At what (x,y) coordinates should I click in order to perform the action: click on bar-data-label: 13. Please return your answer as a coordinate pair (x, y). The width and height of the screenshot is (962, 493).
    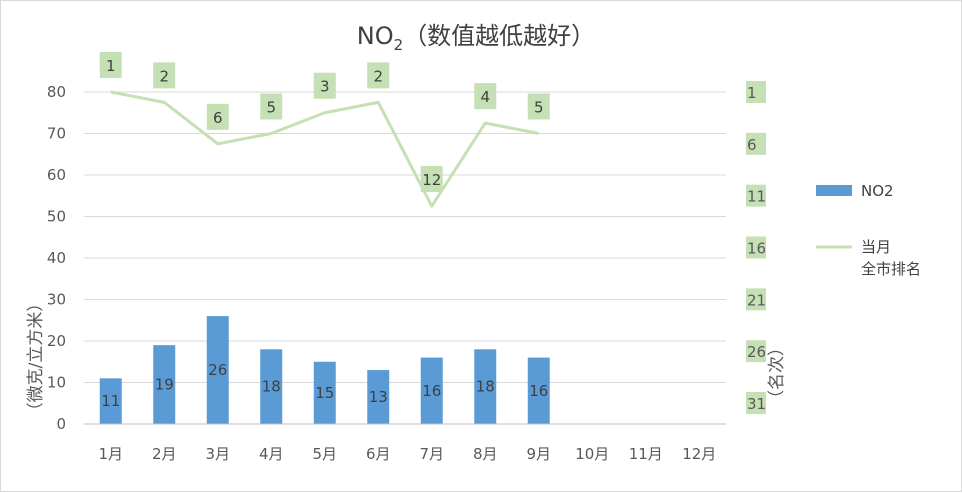
    Looking at the image, I should click on (378, 397).